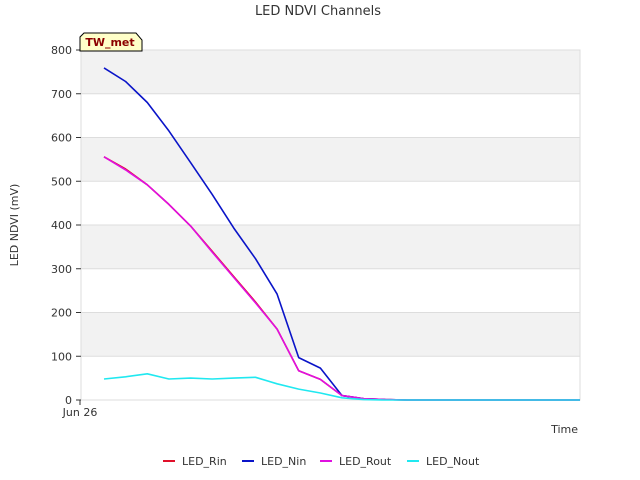 Image resolution: width=640 pixels, height=480 pixels. Describe the element at coordinates (61, 50) in the screenshot. I see `y-tick-label: 800` at that location.